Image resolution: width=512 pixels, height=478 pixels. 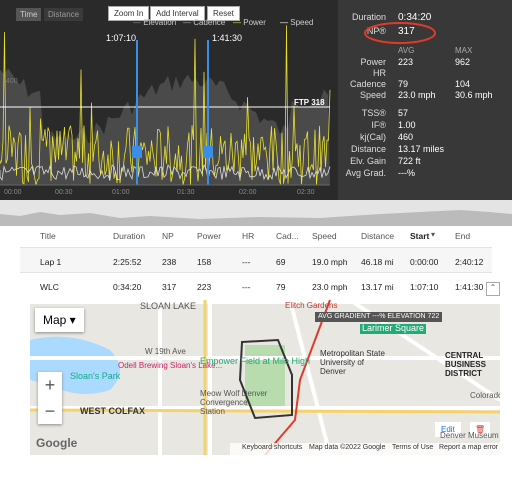 I want to click on elevation-overview, so click(x=256, y=213).